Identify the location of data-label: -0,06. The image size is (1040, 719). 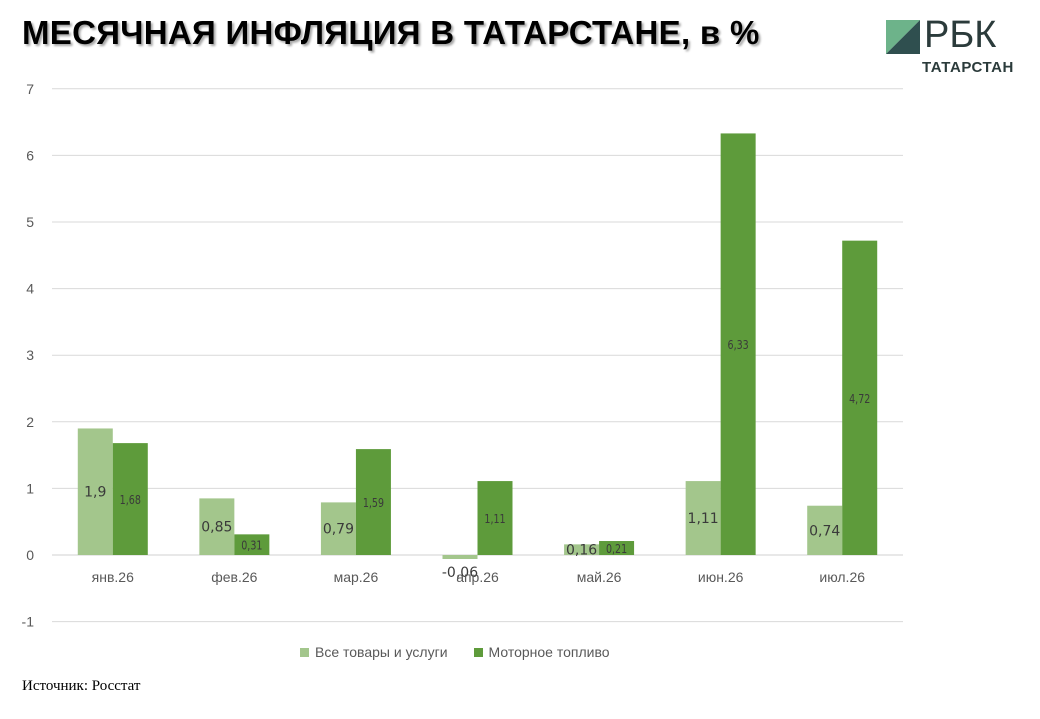
(460, 573).